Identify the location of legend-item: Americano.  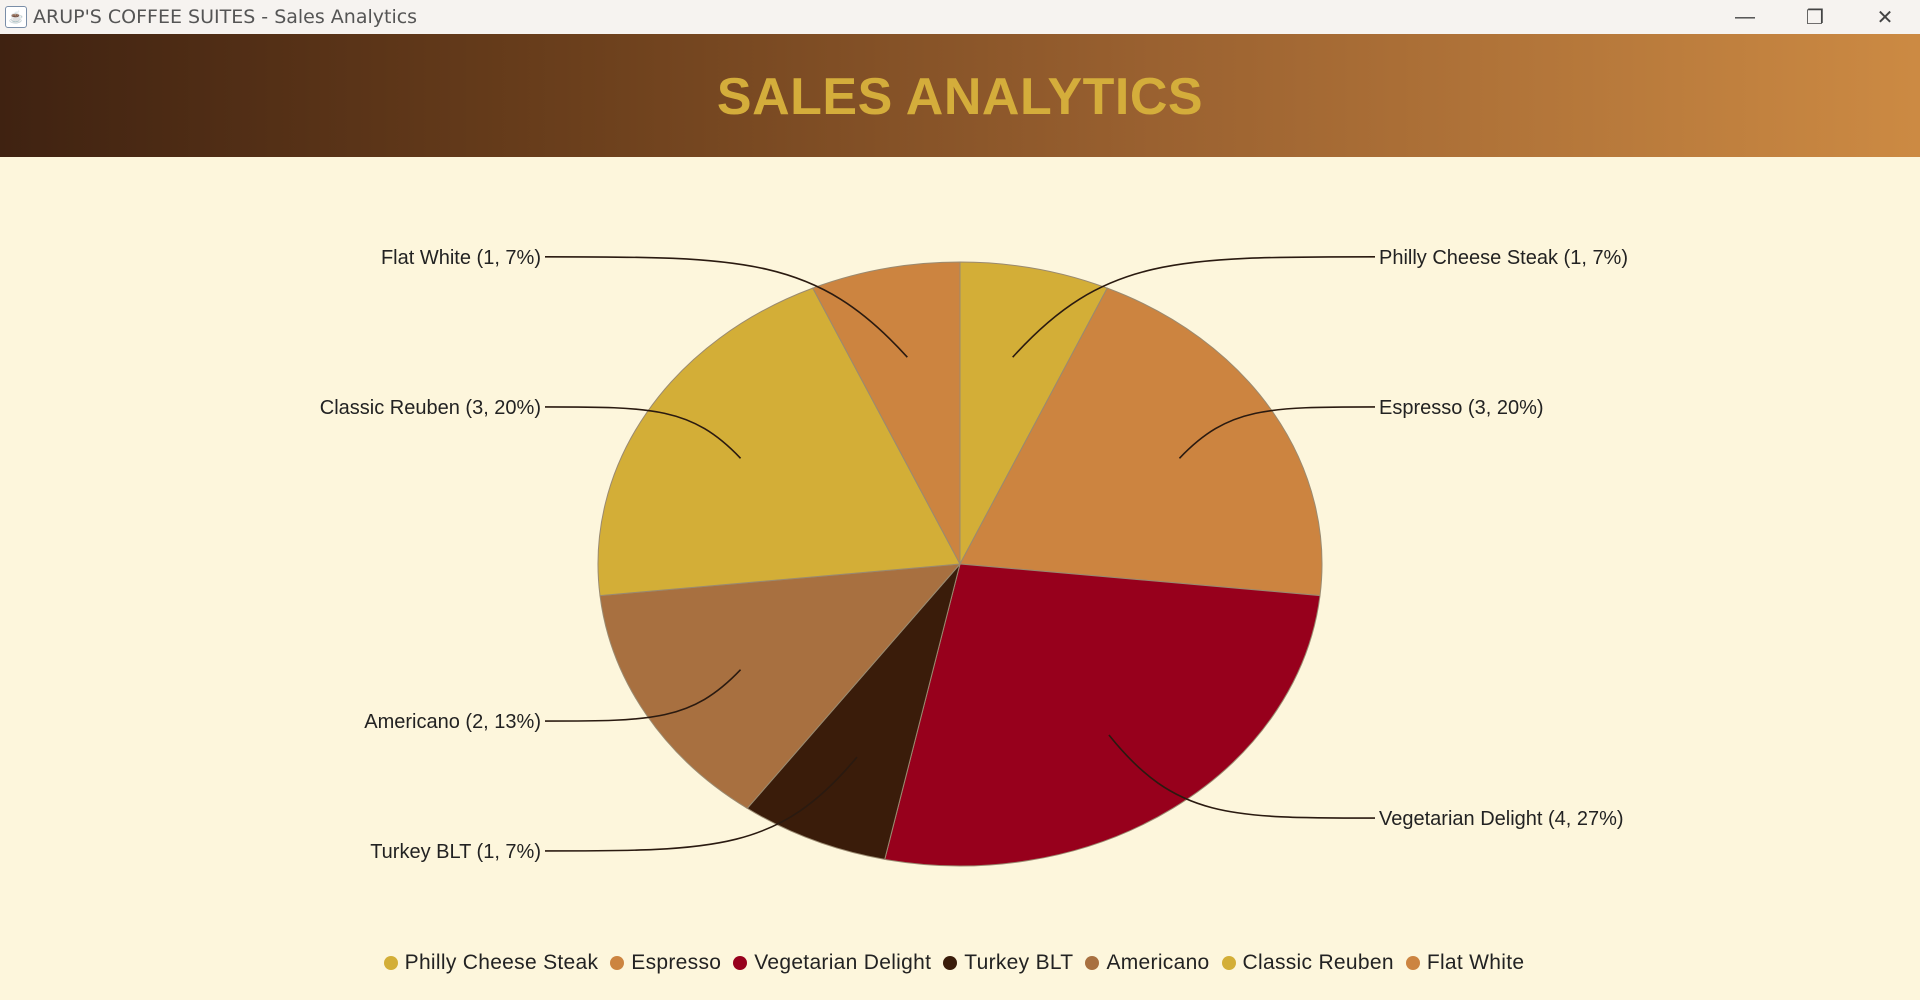
(1147, 963).